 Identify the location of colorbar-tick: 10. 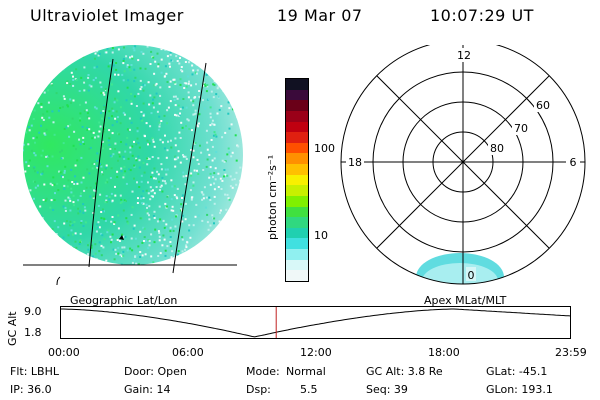
(321, 235).